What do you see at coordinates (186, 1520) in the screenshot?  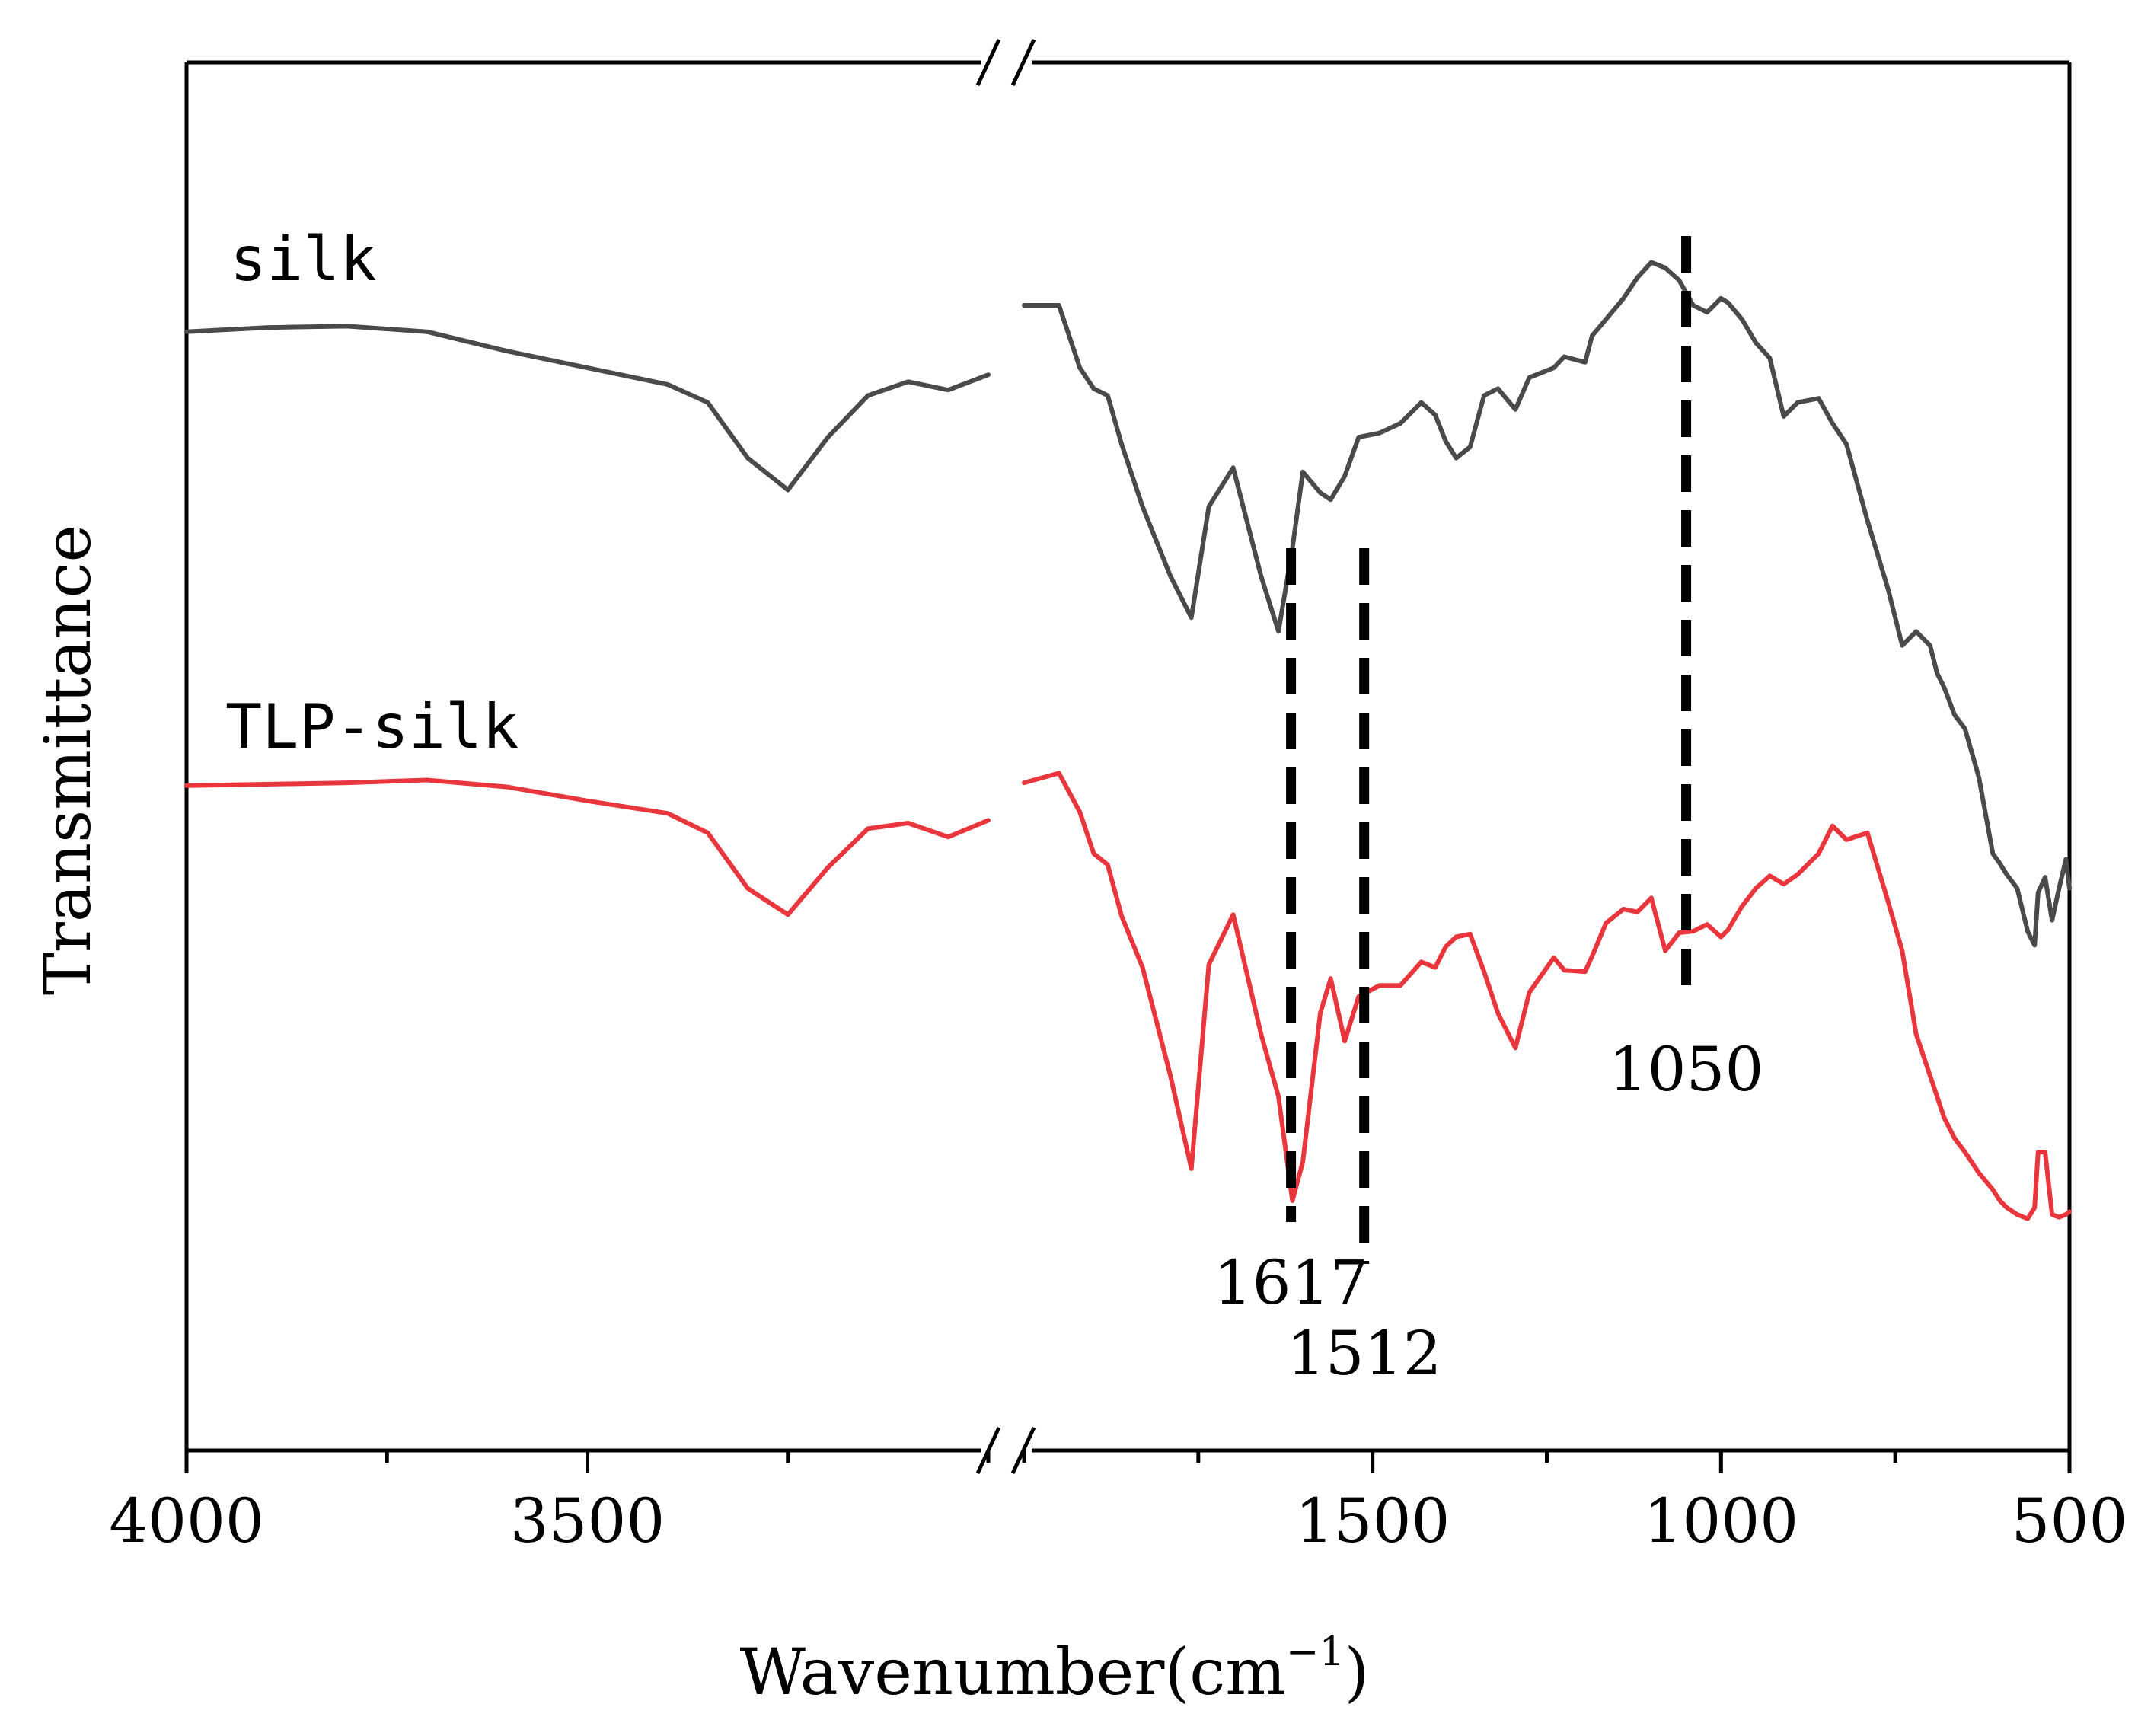 I see `x-tick-label-4000: 4000` at bounding box center [186, 1520].